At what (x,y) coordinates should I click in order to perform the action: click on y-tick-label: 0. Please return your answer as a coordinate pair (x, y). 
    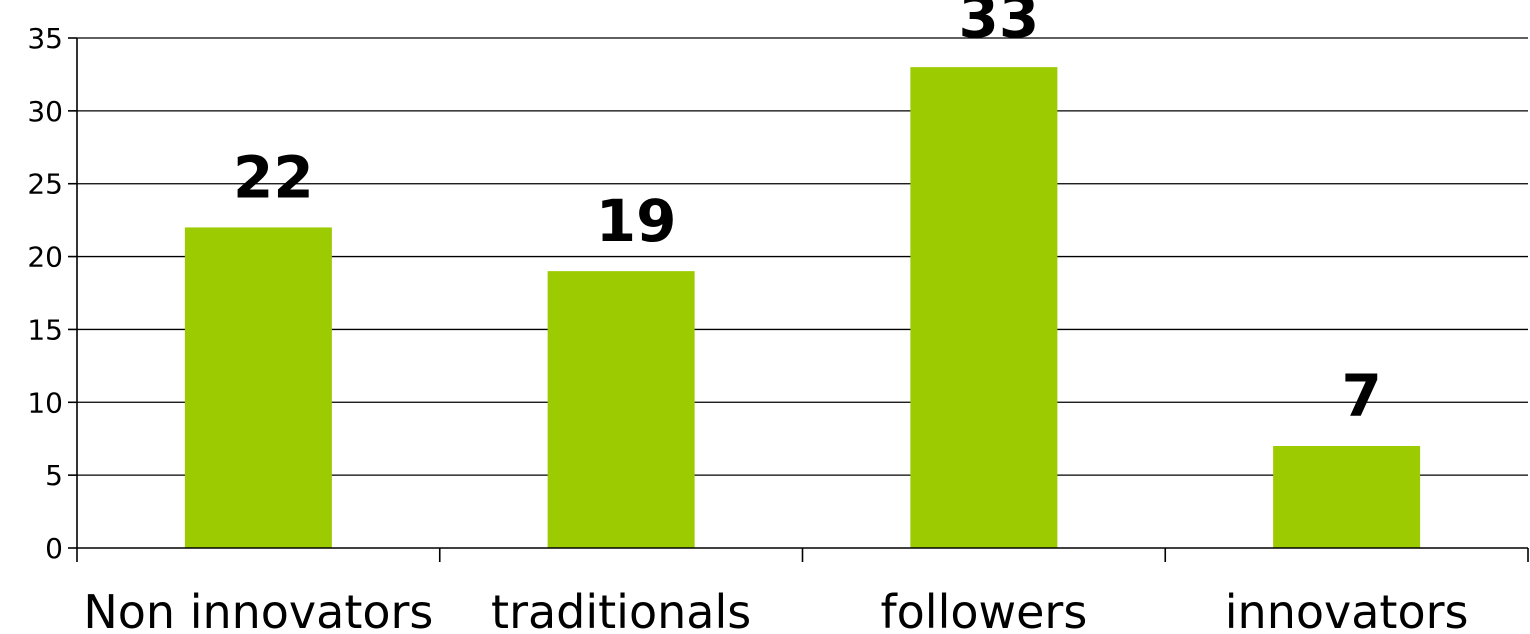
    Looking at the image, I should click on (54, 548).